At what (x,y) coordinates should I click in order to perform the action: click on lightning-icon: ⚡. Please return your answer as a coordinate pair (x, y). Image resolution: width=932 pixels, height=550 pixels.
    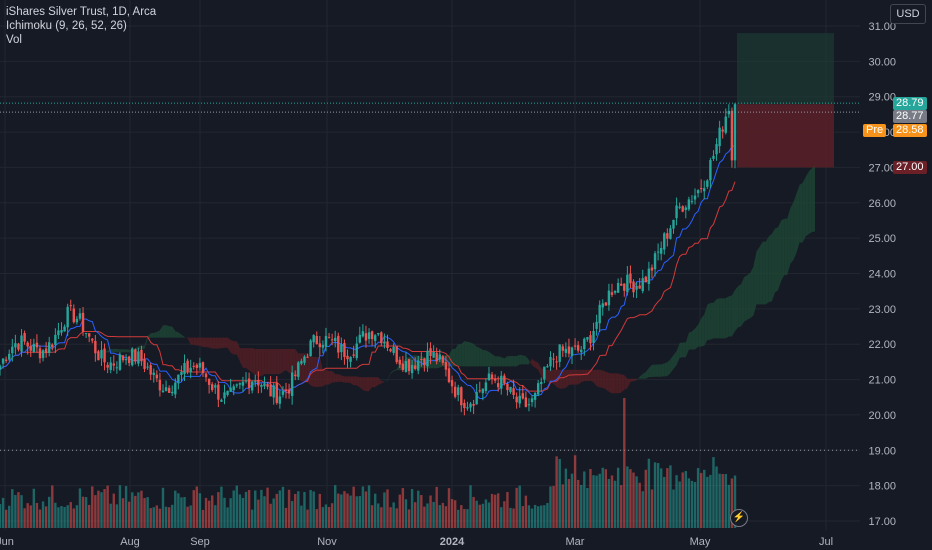
    Looking at the image, I should click on (739, 518).